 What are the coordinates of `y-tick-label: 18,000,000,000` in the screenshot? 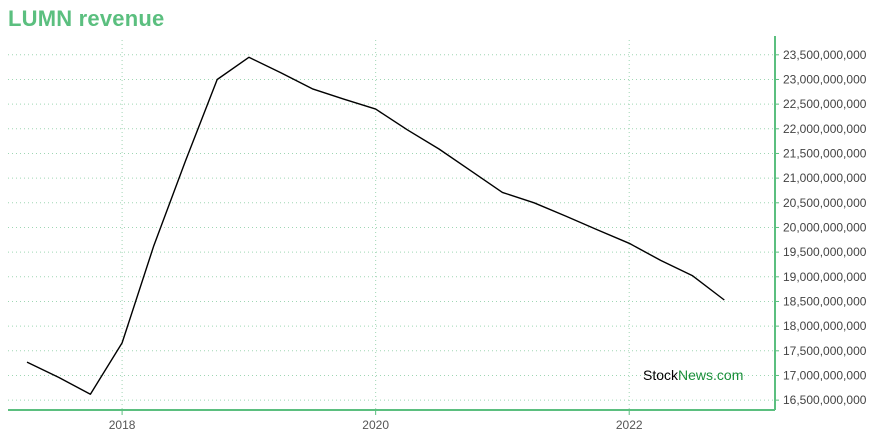 It's located at (825, 326).